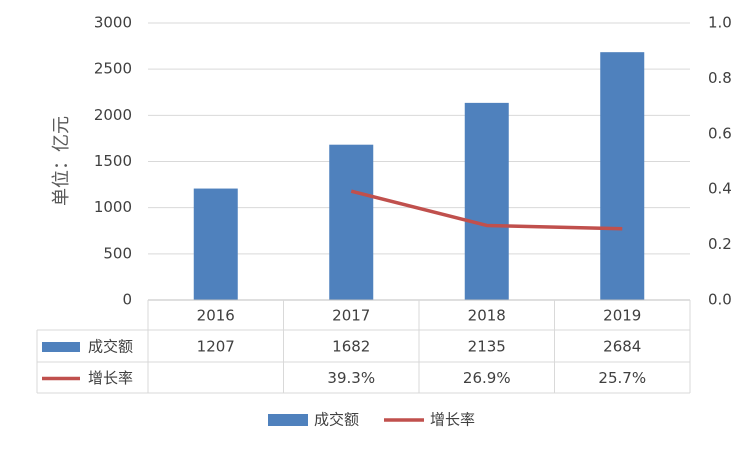 This screenshot has height=451, width=751. Describe the element at coordinates (622, 347) in the screenshot. I see `table-cell: 2684` at that location.